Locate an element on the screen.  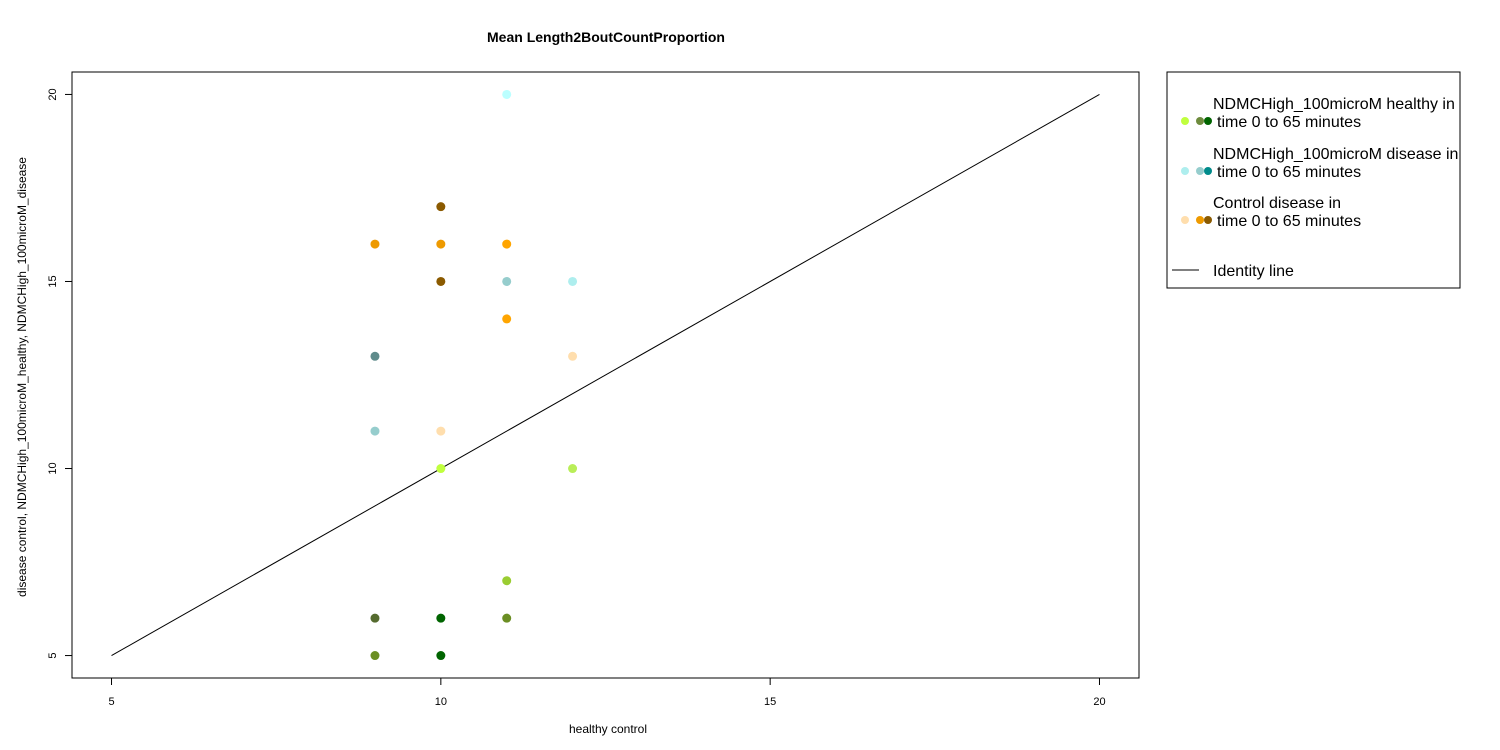
legend-label-line1: NDMCHigh_100microM disease in is located at coordinates (1335, 154).